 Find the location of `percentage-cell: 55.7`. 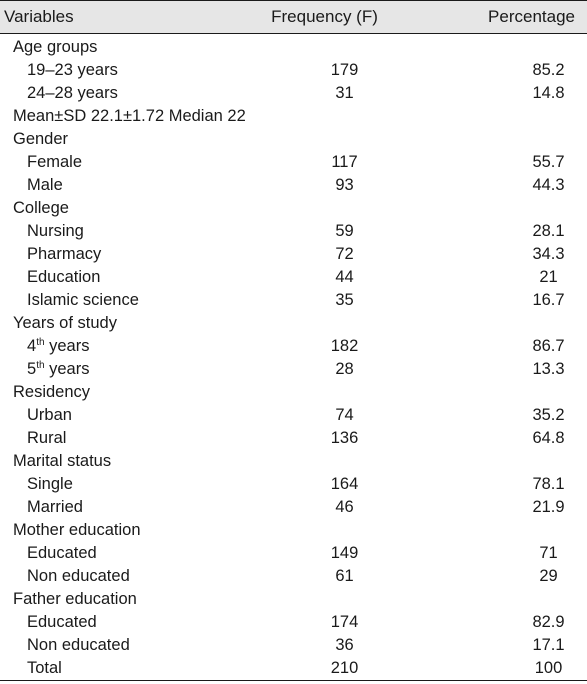

percentage-cell: 55.7 is located at coordinates (548, 162).